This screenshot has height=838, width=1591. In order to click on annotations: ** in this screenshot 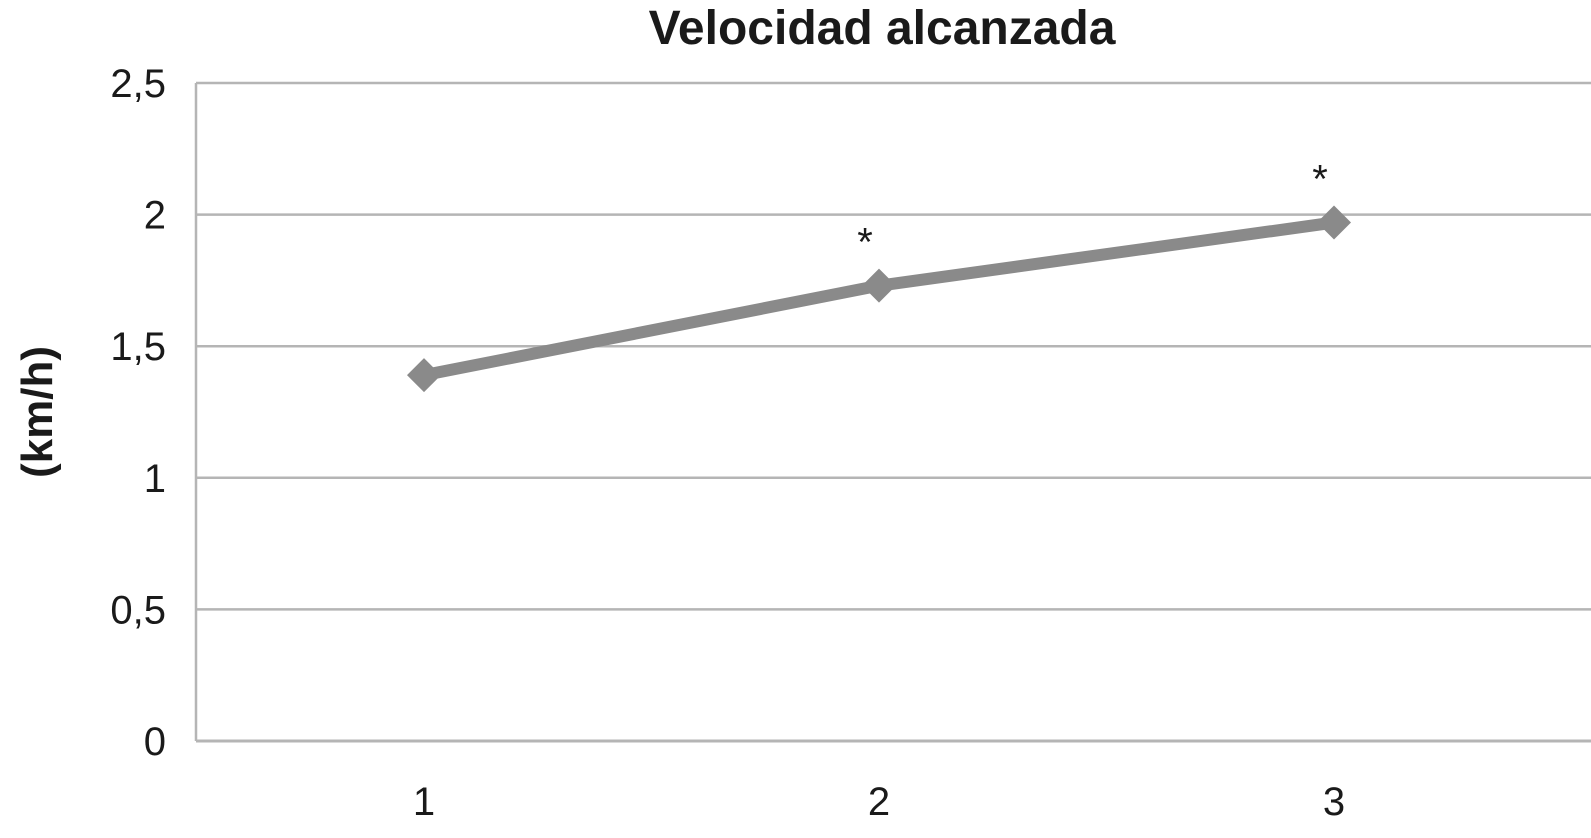, I will do `click(1092, 210)`.